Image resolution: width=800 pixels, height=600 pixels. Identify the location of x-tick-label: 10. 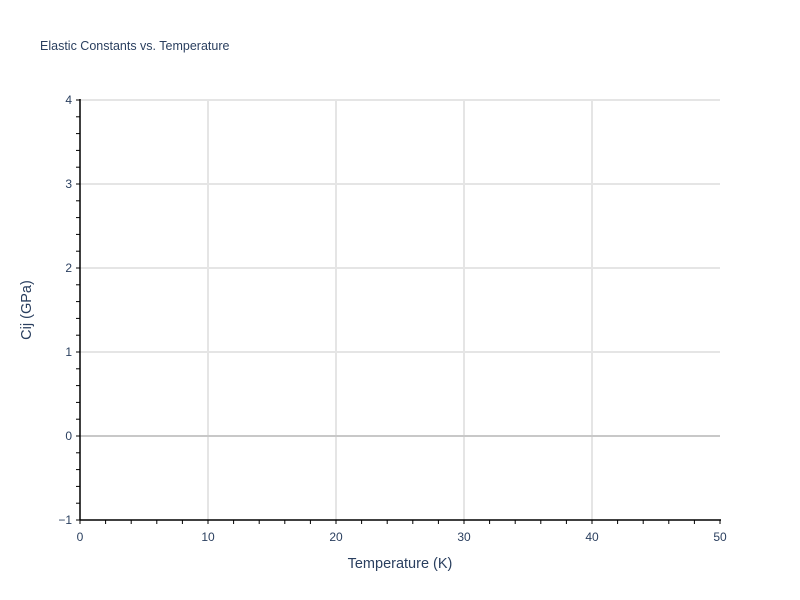
(208, 537).